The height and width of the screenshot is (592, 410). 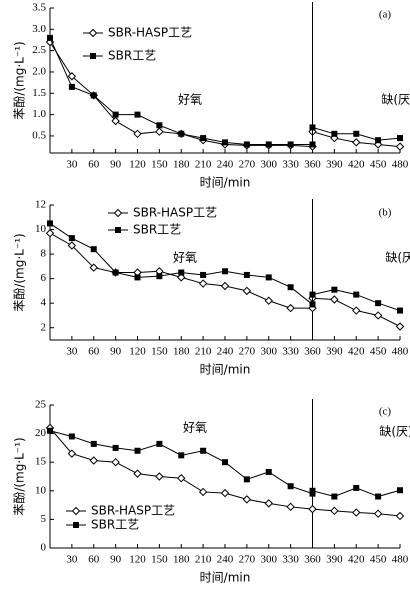 I want to click on y-tick-label: 0.5, so click(x=39, y=135).